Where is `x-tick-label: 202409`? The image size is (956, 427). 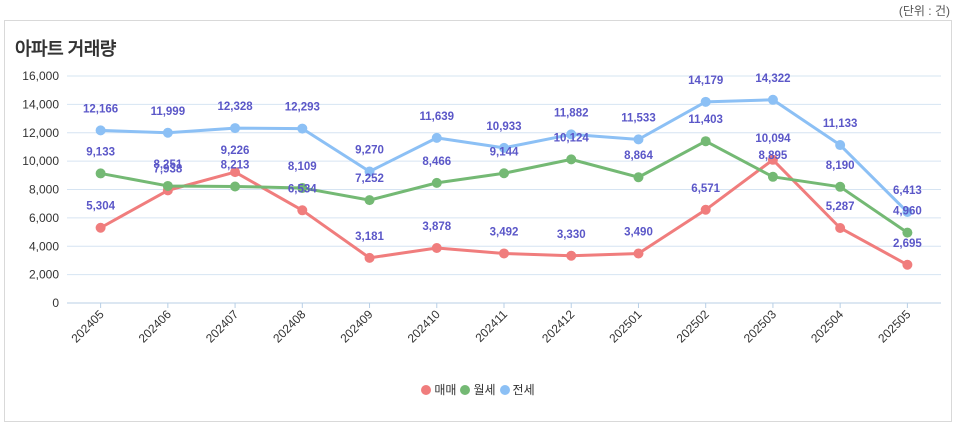
x-tick-label: 202409 is located at coordinates (356, 326).